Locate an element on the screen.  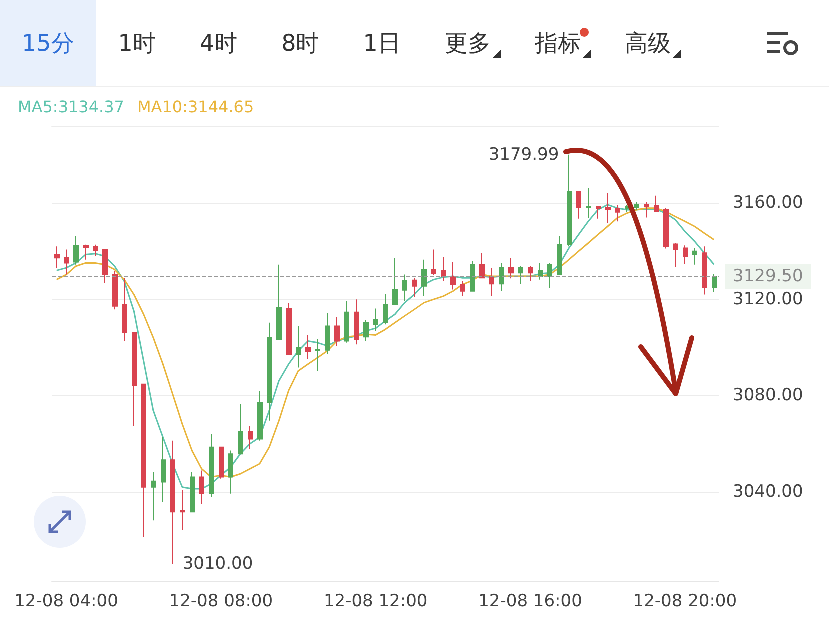
x-tick-label: 12-08 04:00 is located at coordinates (66, 602).